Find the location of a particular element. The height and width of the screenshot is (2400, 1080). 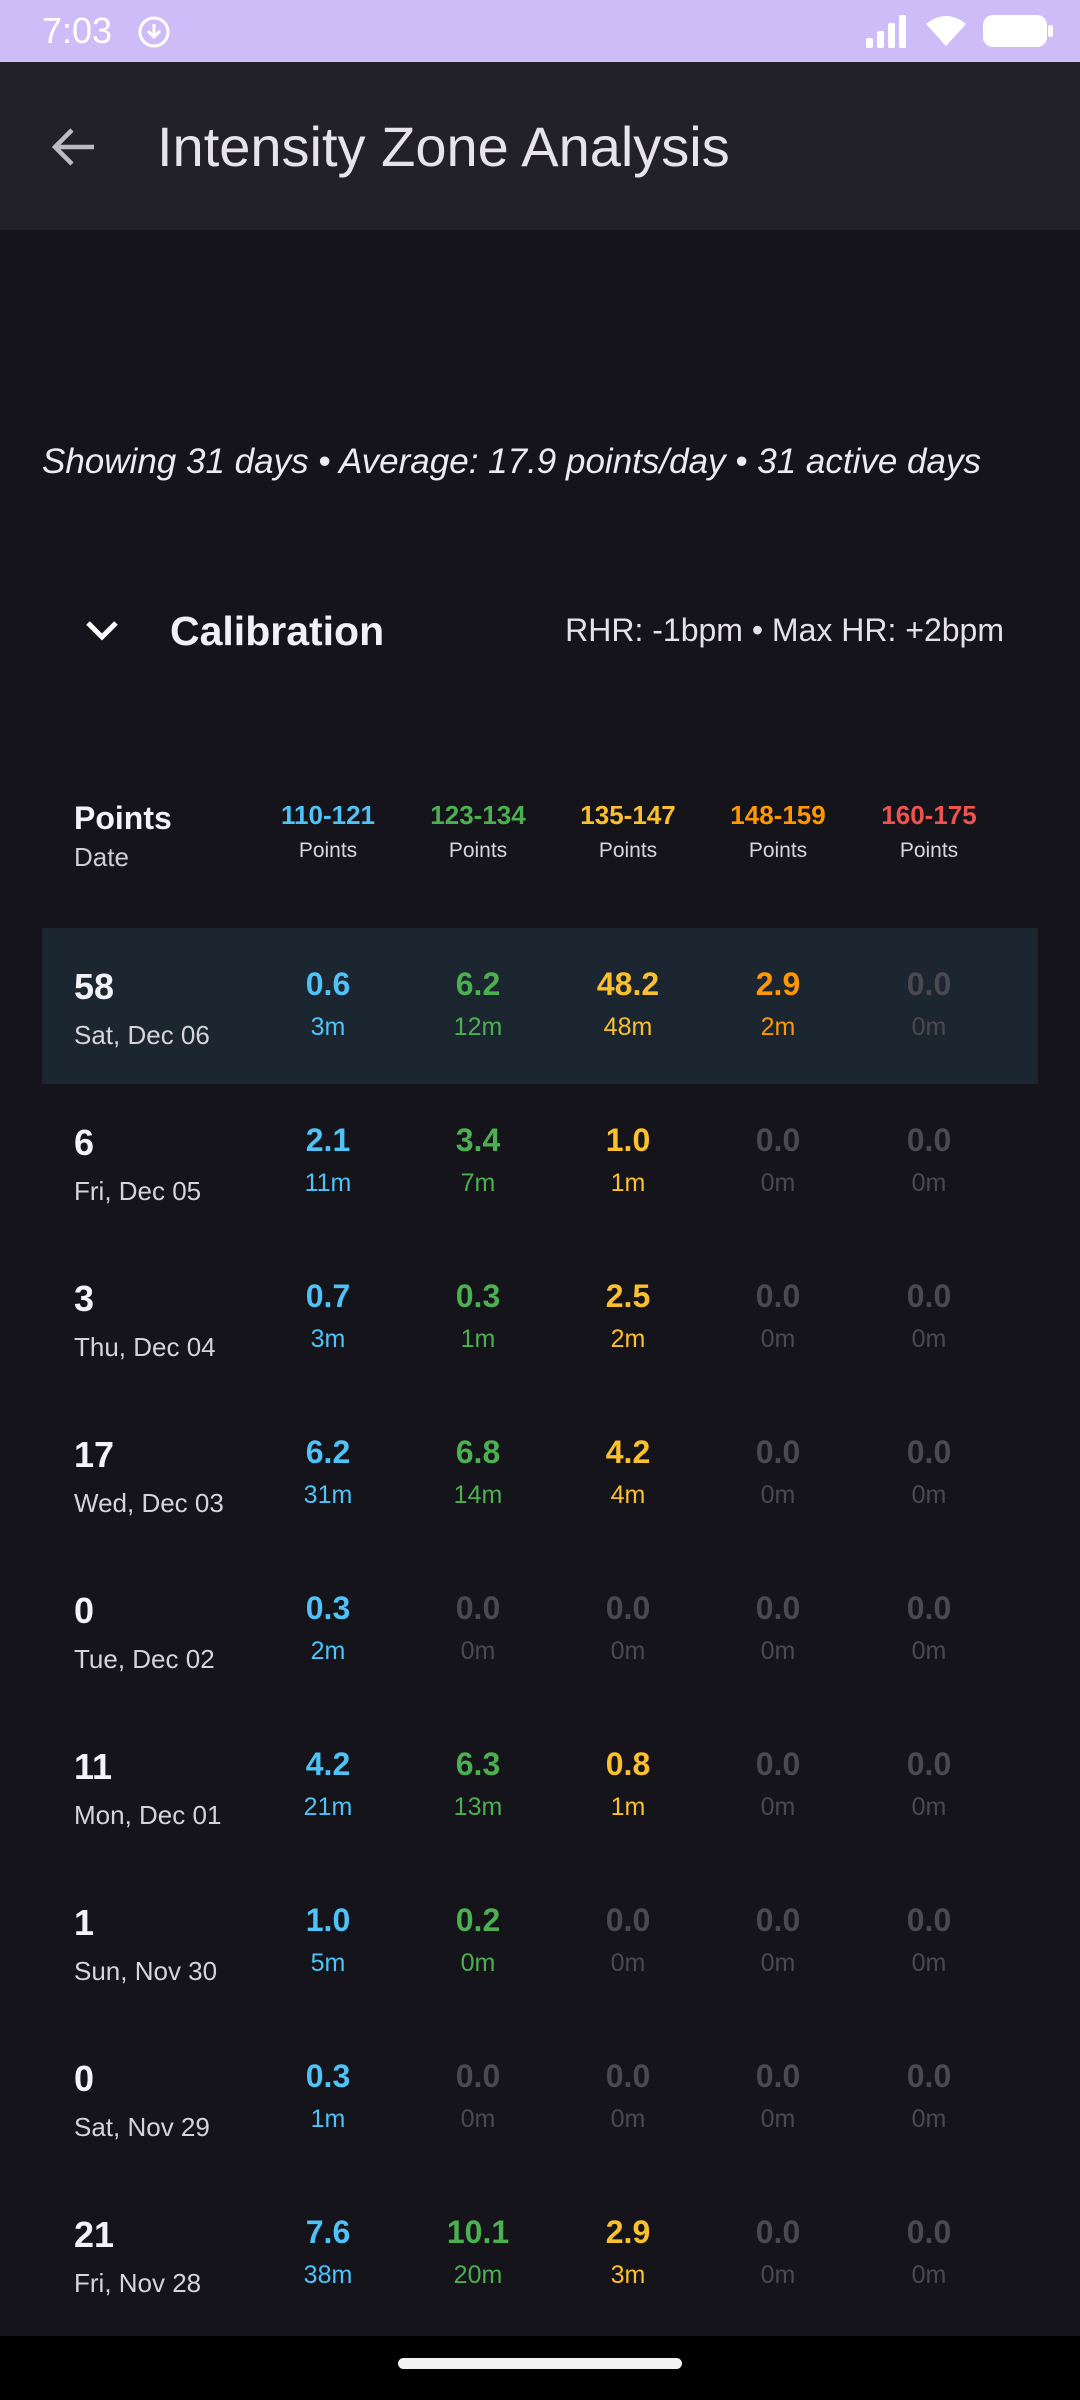

zone-points: 6.8 is located at coordinates (478, 1452).